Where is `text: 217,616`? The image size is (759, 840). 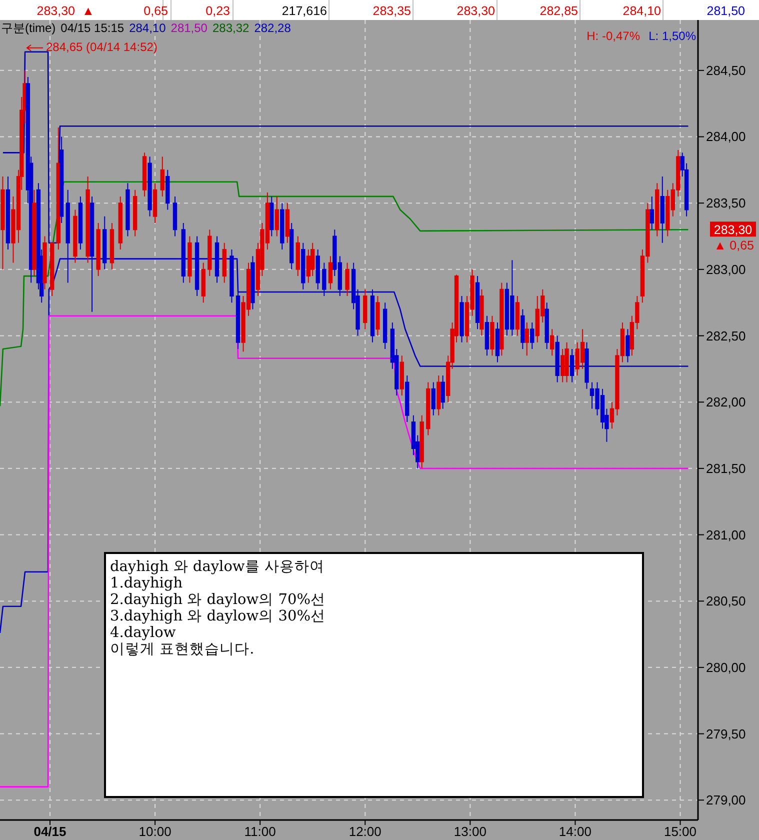
text: 217,616 is located at coordinates (305, 11).